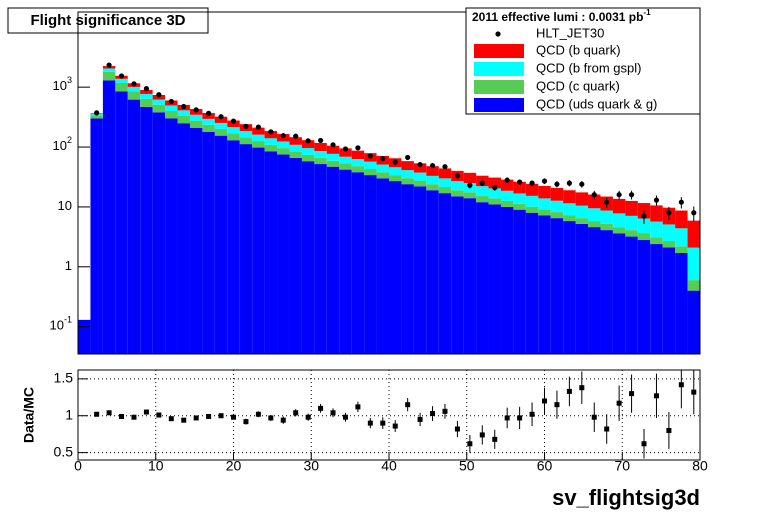  I want to click on x-tick-label: 20, so click(234, 466).